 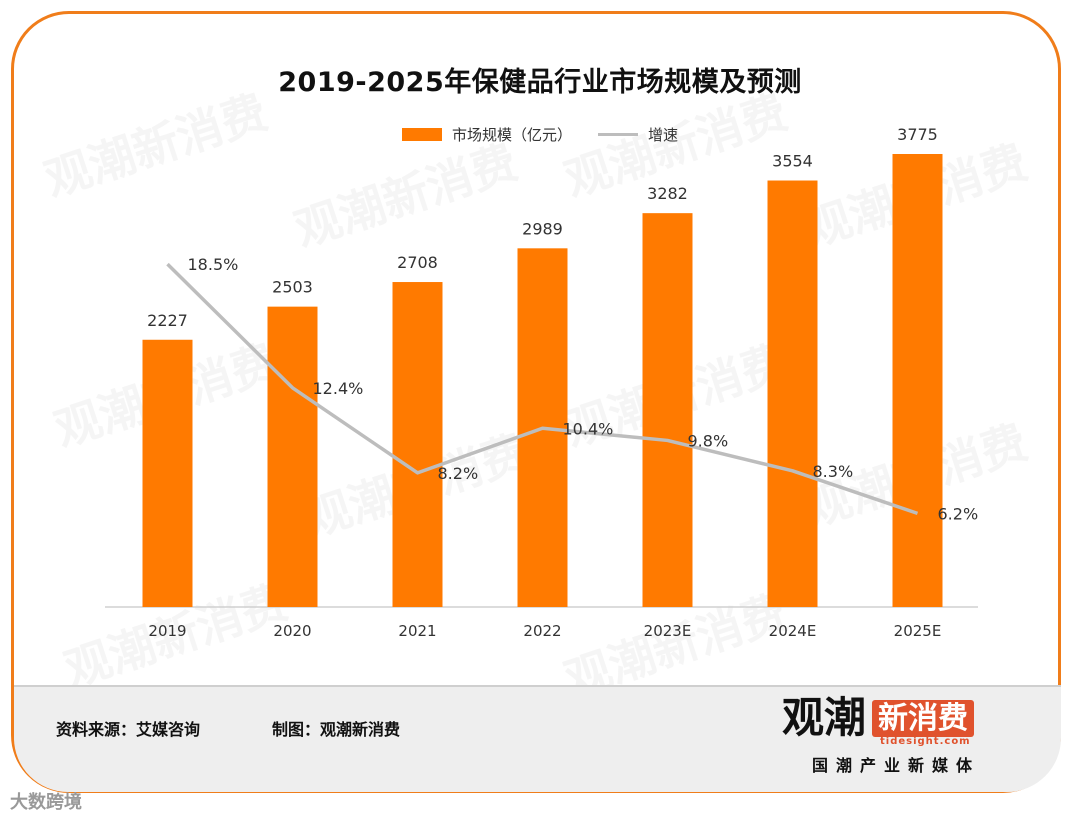 What do you see at coordinates (708, 440) in the screenshot?
I see `growth-value-label: 9.8%` at bounding box center [708, 440].